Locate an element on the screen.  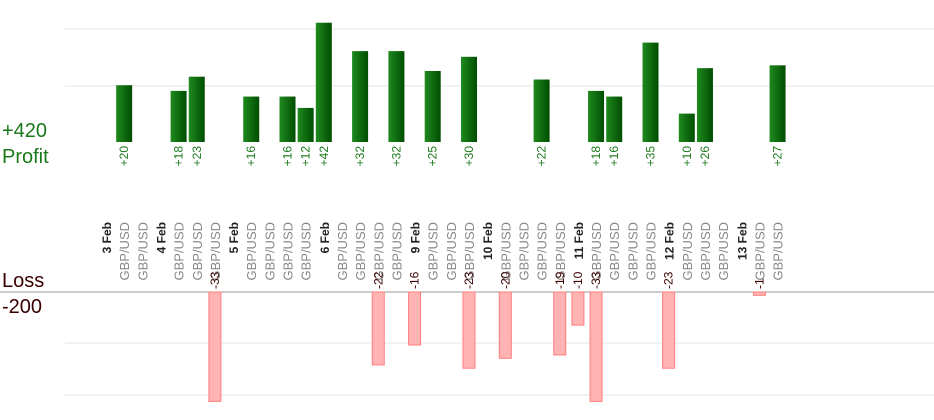
loss-value-label: -20 is located at coordinates (505, 280).